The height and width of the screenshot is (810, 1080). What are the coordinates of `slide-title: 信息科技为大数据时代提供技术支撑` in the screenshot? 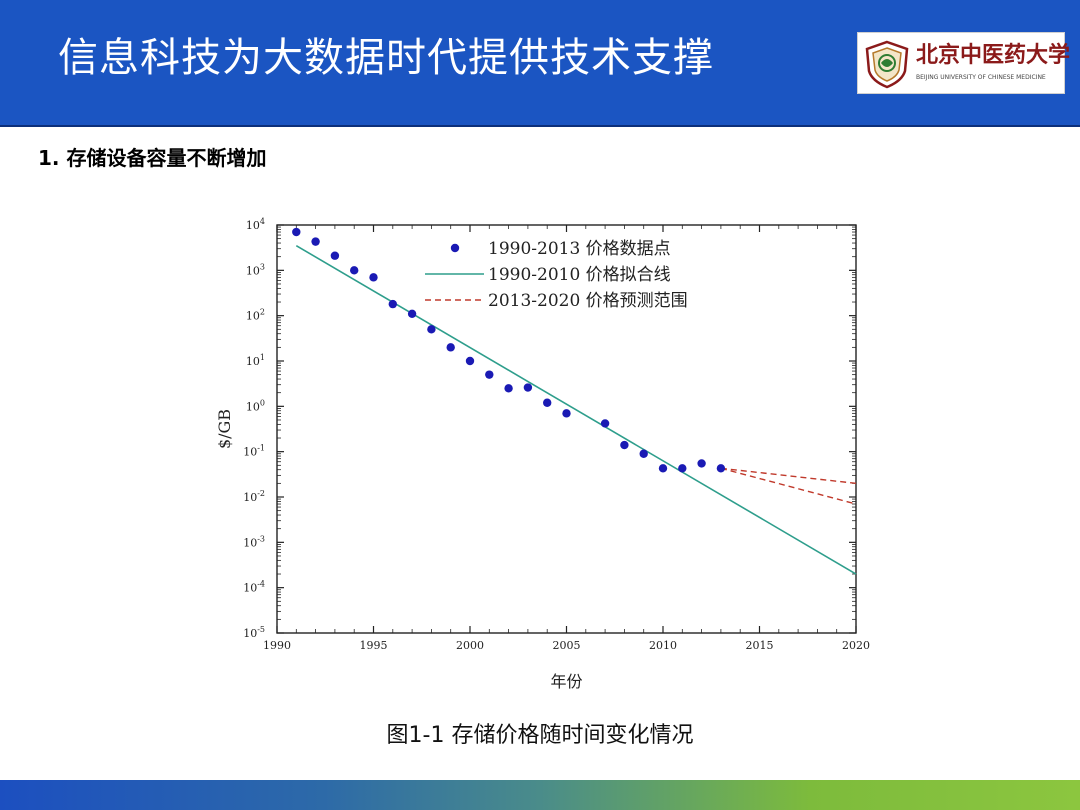 It's located at (386, 58).